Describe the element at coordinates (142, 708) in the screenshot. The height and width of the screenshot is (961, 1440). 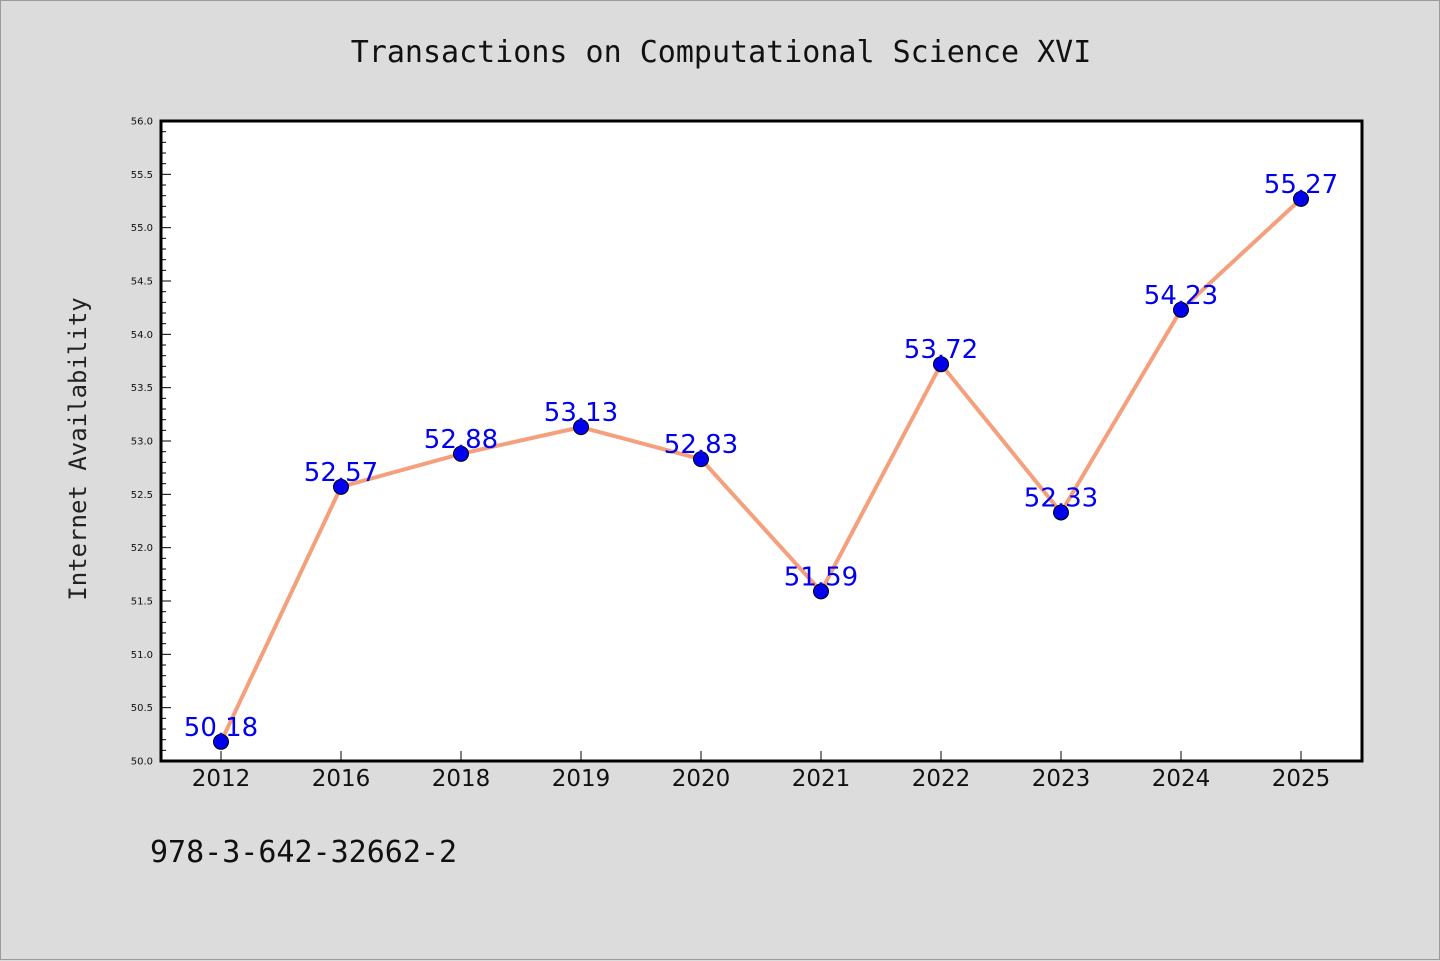
I see `y-tick-label: 50.5` at that location.